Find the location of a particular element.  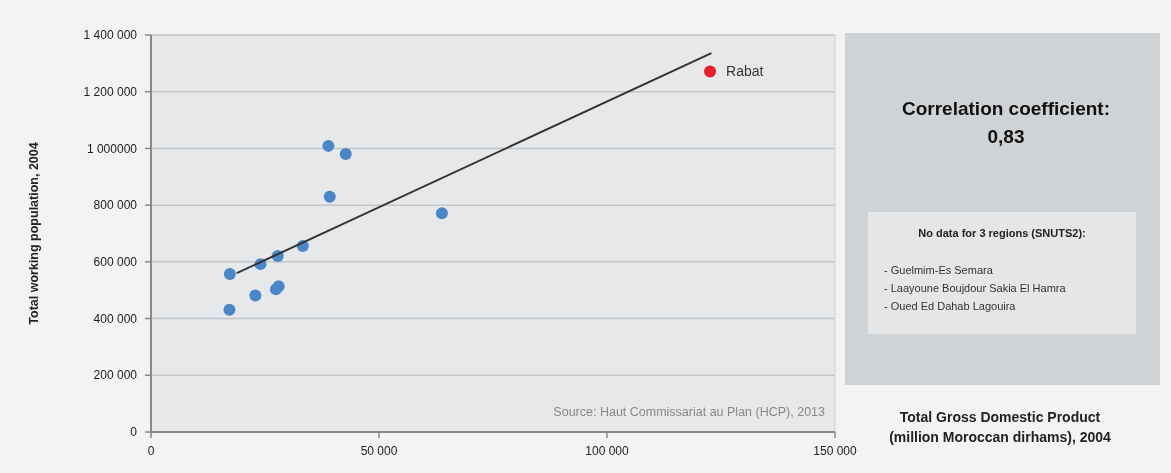

text: No data for 3 regions (SNUTS2): is located at coordinates (1002, 233).